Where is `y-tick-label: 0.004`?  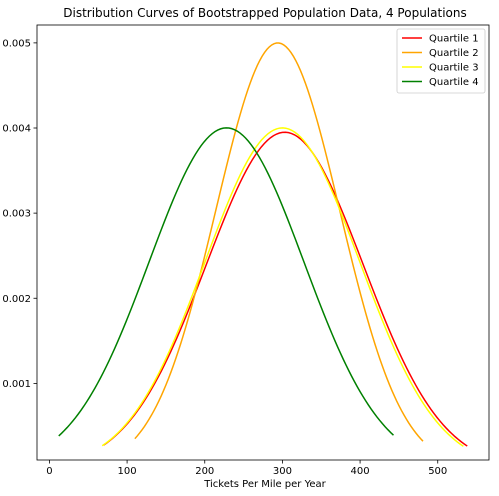 y-tick-label: 0.004 is located at coordinates (16, 129).